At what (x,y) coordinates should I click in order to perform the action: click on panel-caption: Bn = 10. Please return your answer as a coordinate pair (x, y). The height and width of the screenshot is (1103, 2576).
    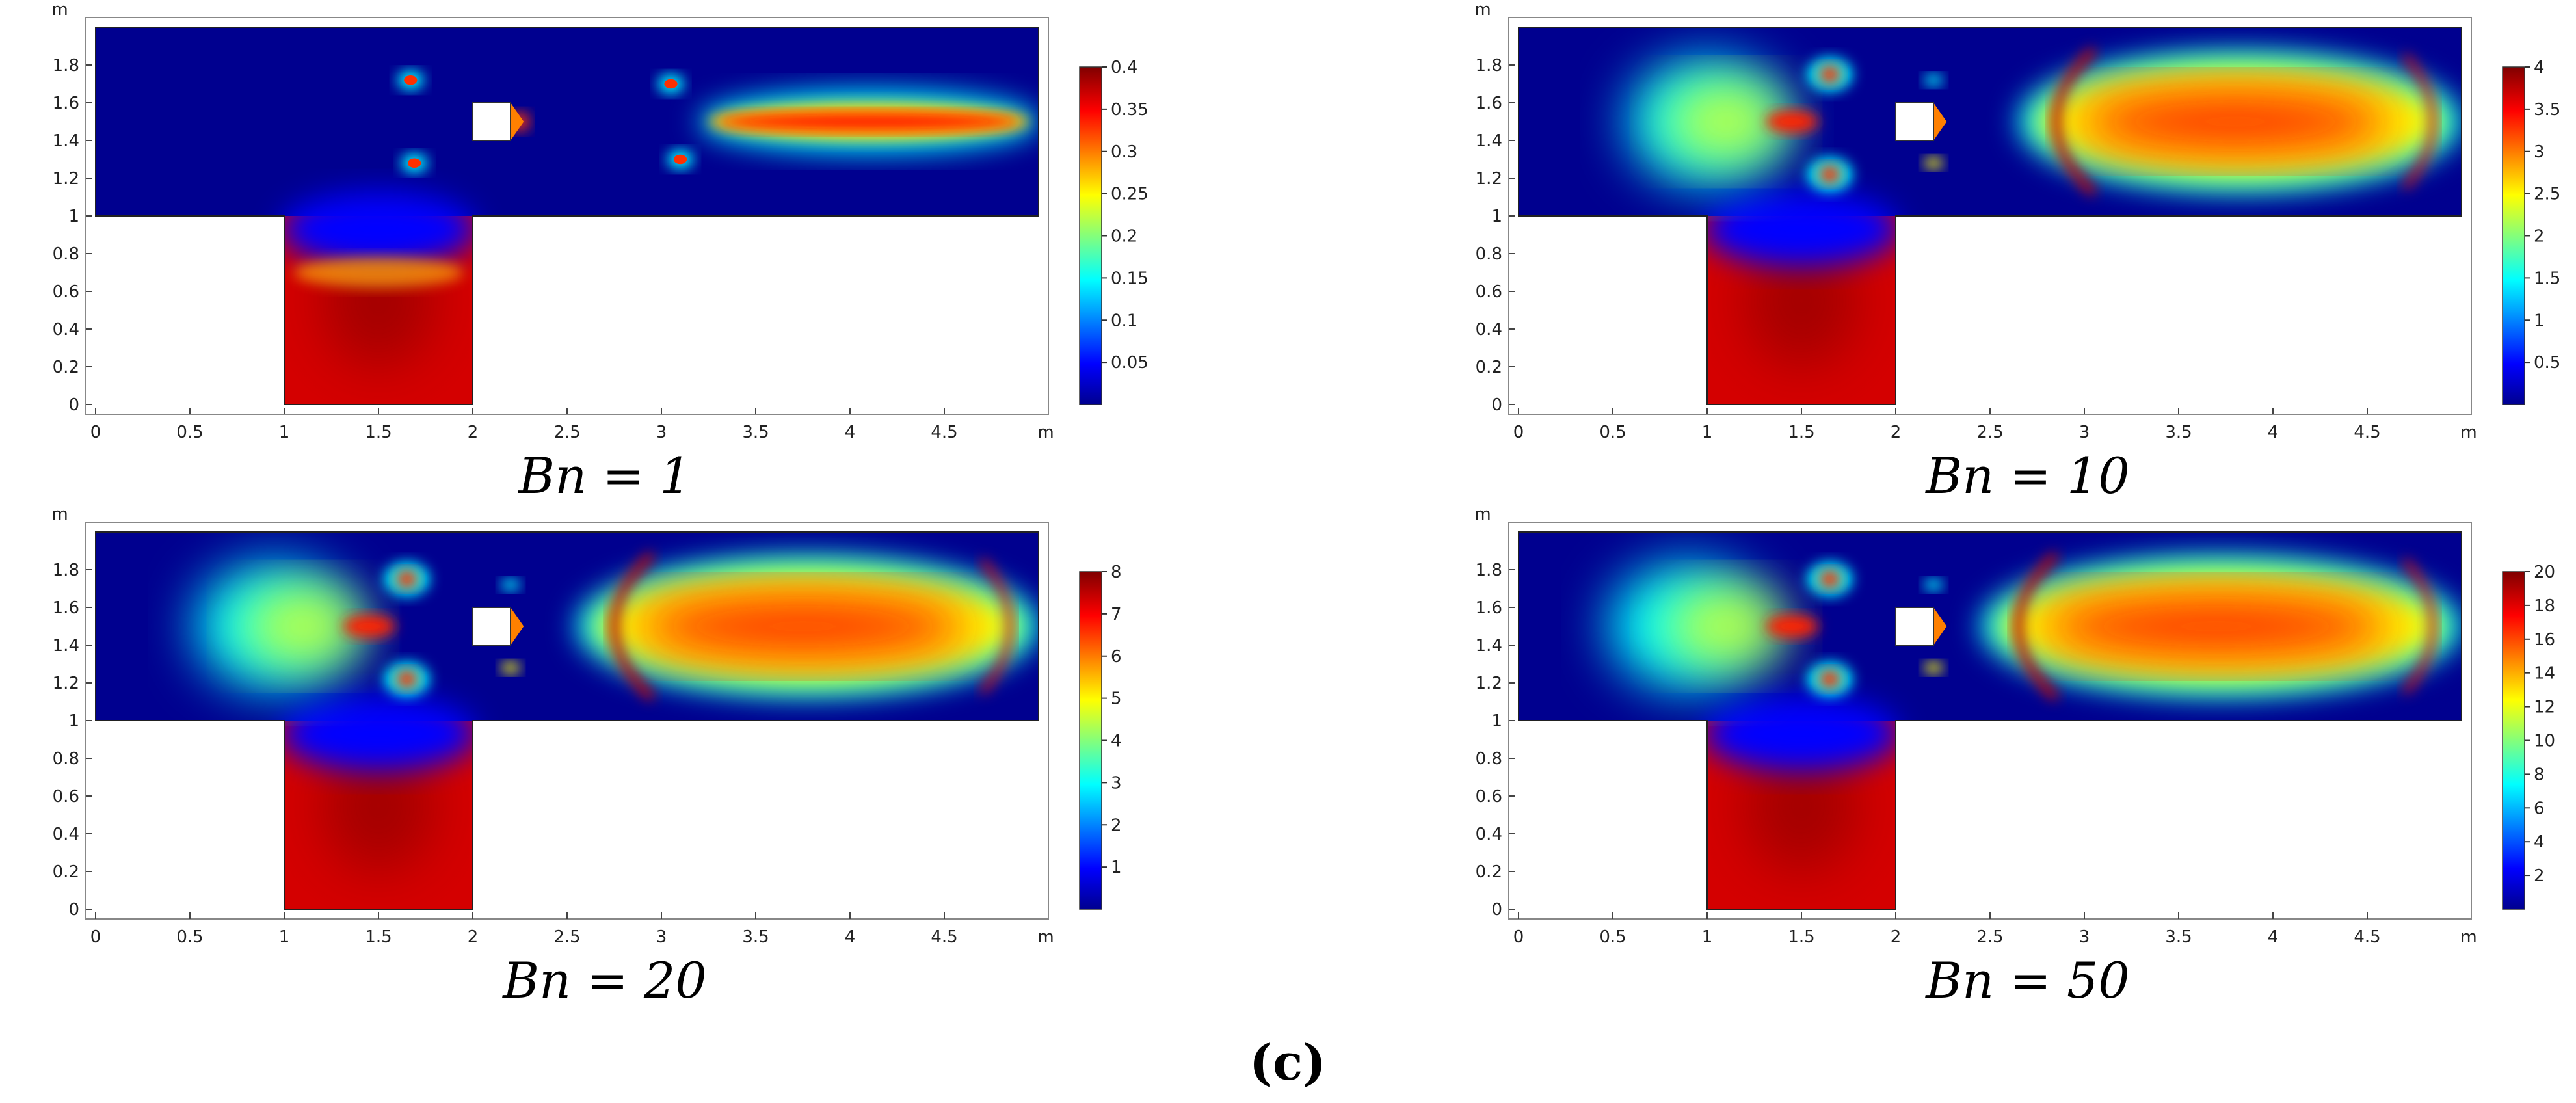
    Looking at the image, I should click on (2027, 476).